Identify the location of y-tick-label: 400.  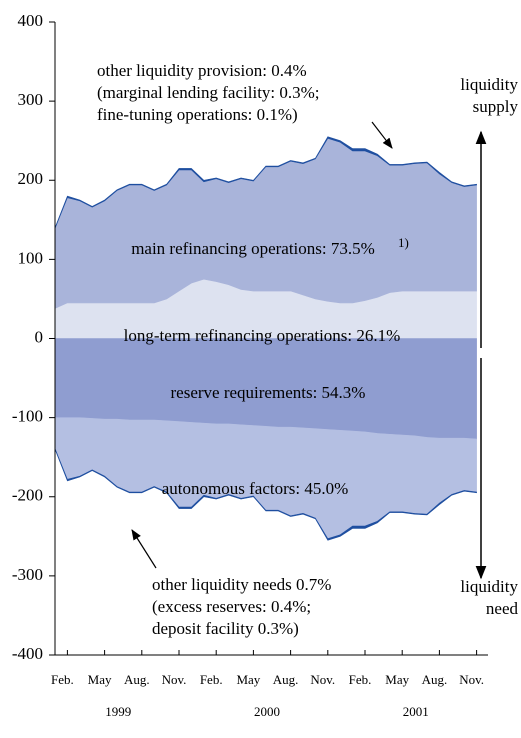
(31, 20).